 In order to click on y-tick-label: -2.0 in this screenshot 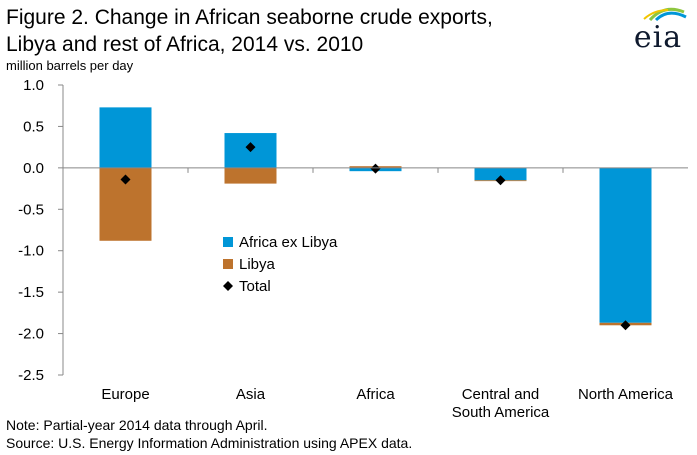, I will do `click(31, 334)`.